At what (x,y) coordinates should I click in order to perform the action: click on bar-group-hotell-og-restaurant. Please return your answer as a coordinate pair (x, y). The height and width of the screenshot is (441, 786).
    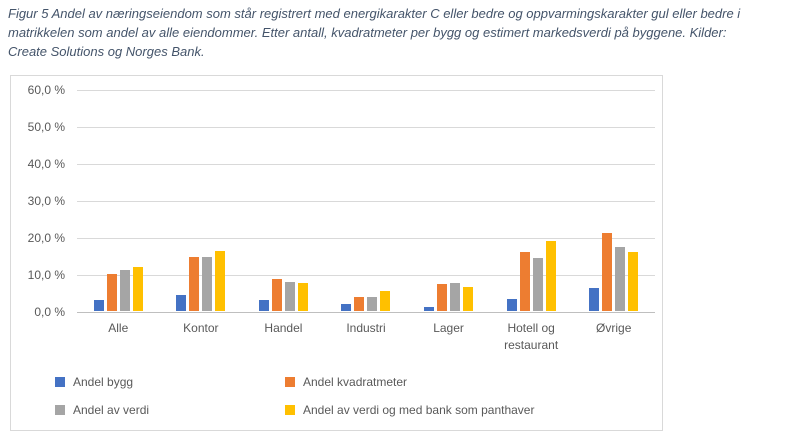
    Looking at the image, I should click on (531, 200).